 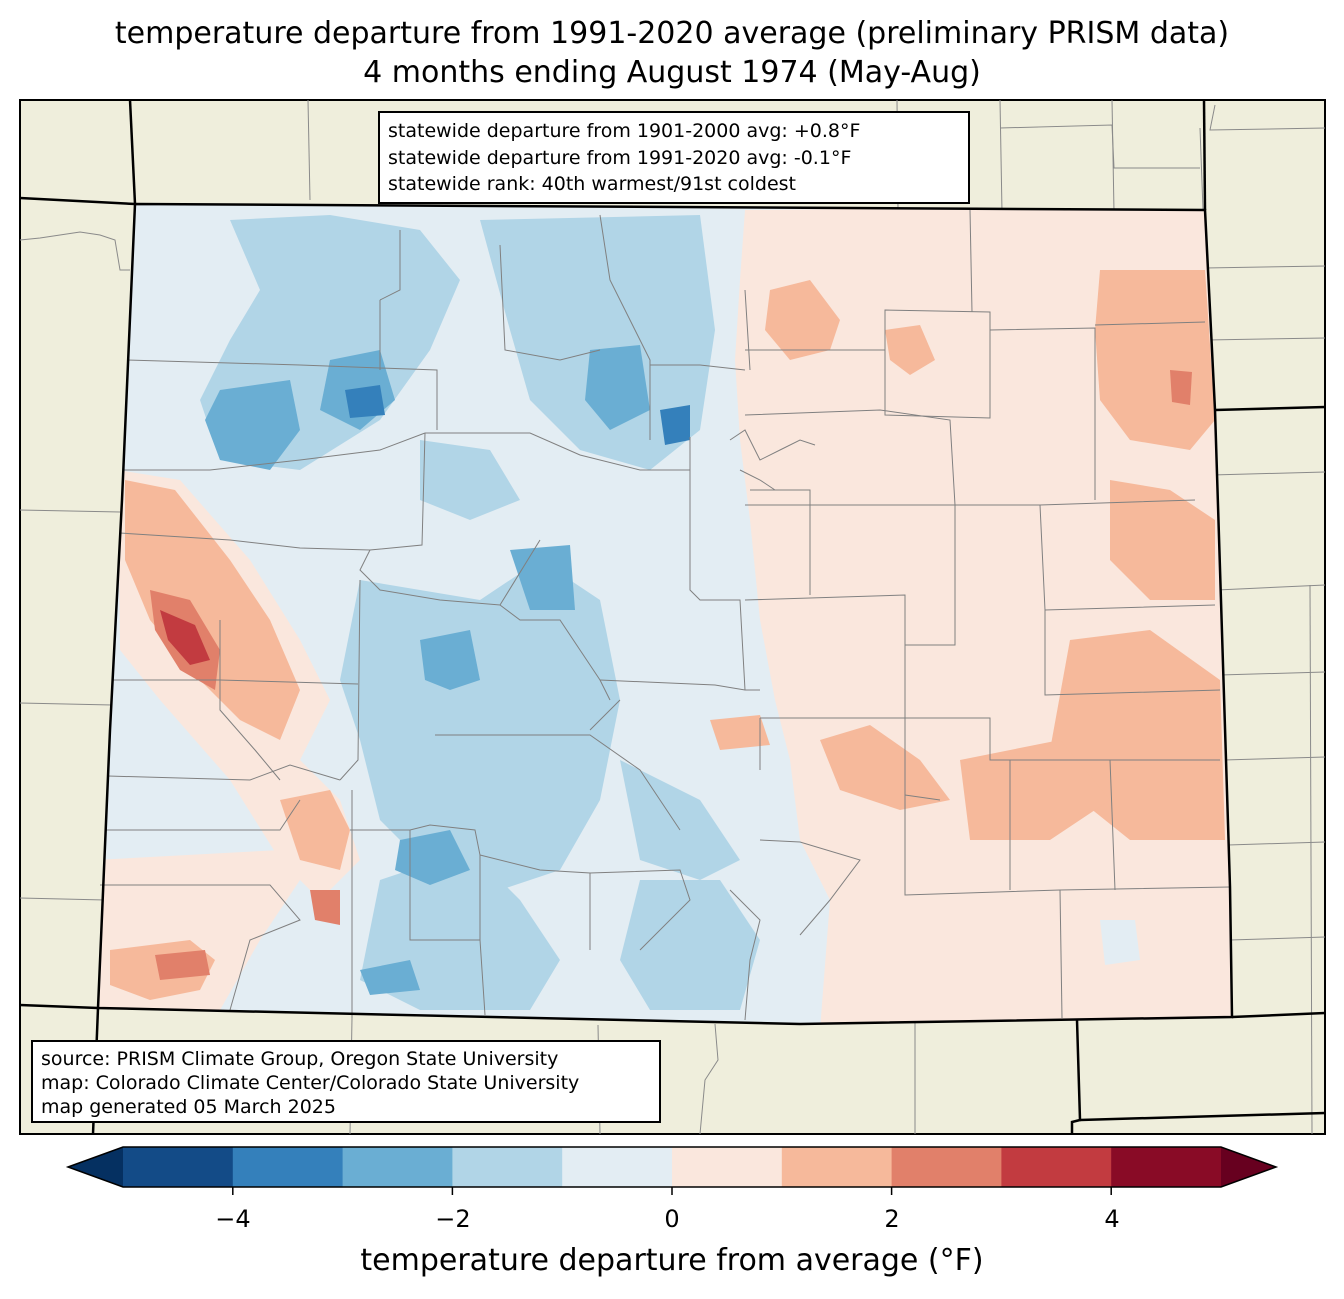 I want to click on colorbar-tick-label: 2, so click(x=892, y=1219).